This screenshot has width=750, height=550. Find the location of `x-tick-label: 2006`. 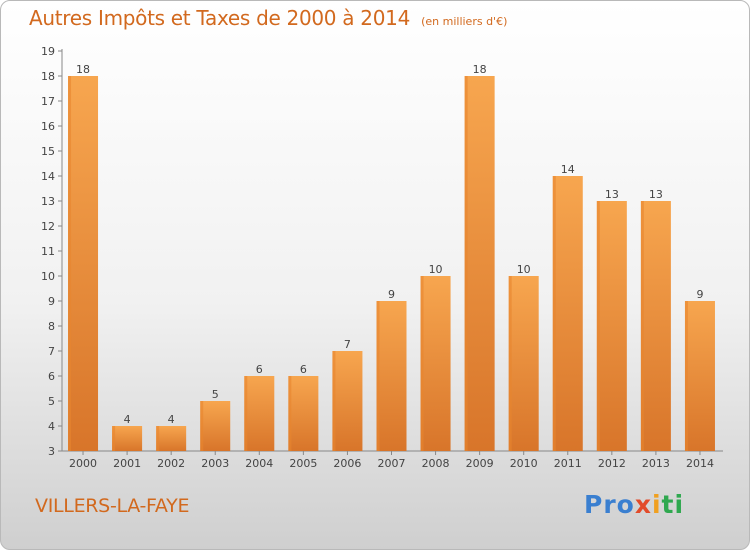

x-tick-label: 2006 is located at coordinates (347, 463).